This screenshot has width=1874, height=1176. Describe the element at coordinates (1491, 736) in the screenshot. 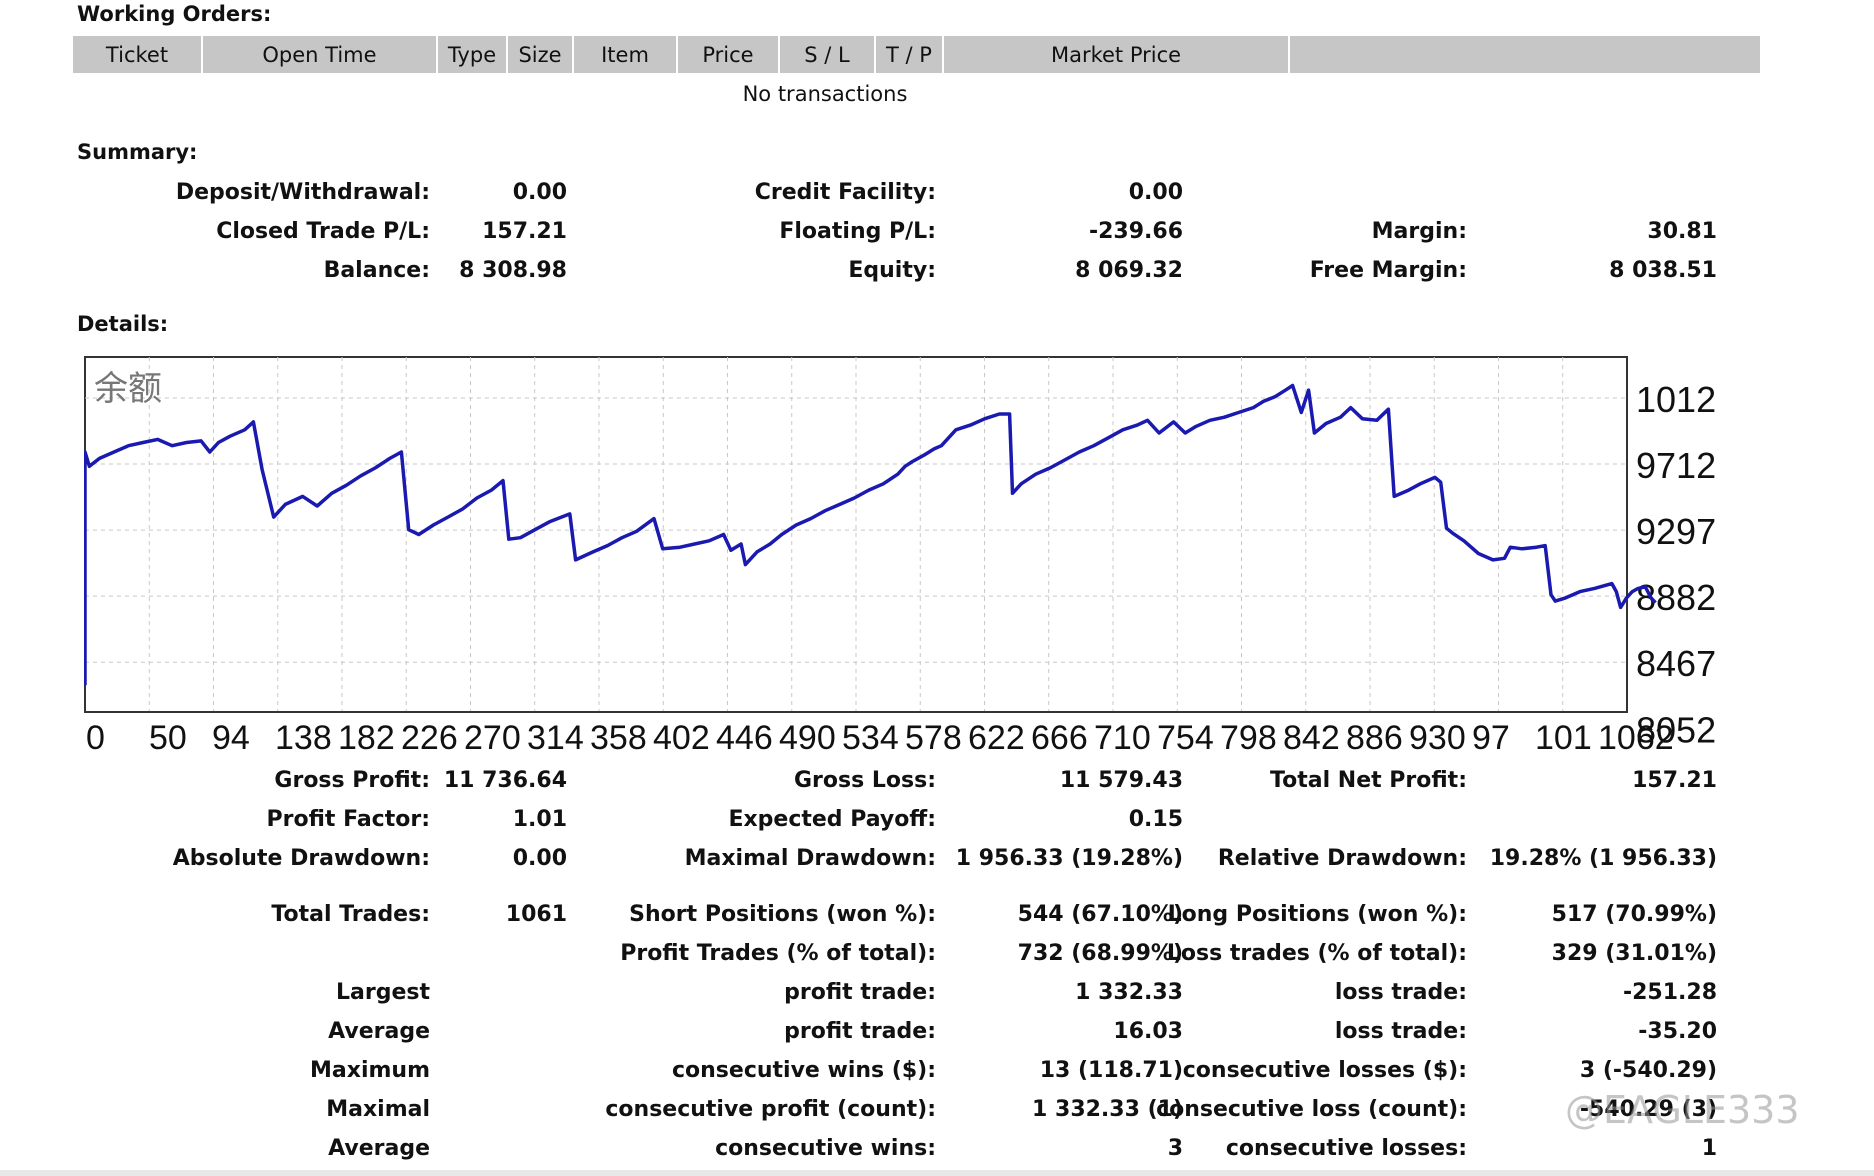

I see `x-tick-label: 97` at that location.